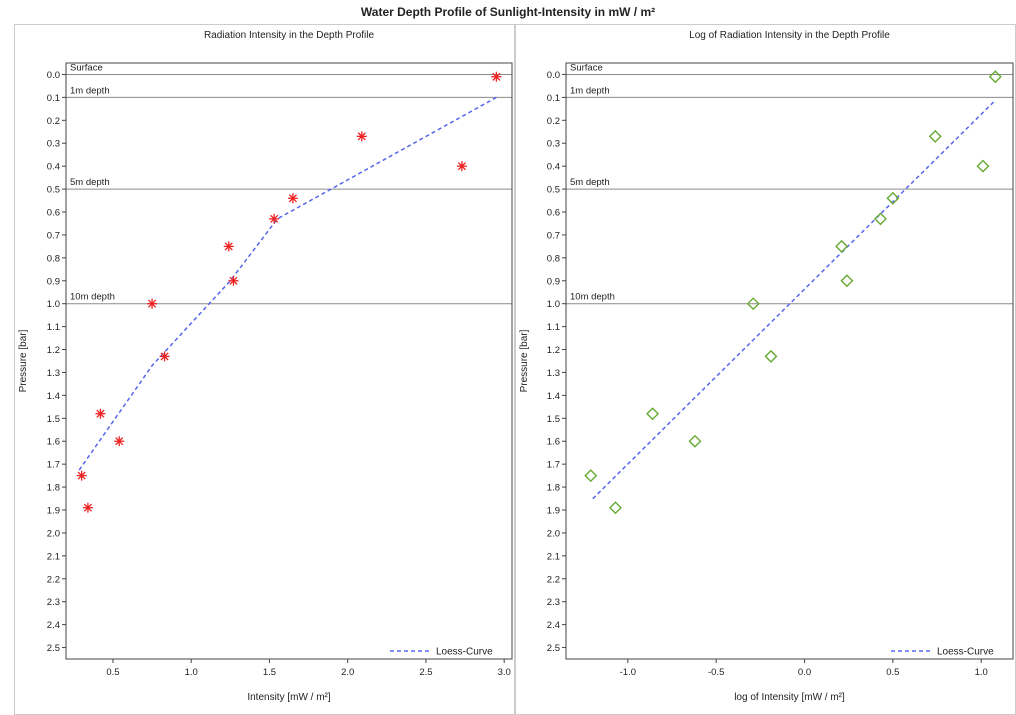 Image resolution: width=1016 pixels, height=715 pixels. What do you see at coordinates (504, 672) in the screenshot?
I see `x-tick-label: 3.0` at bounding box center [504, 672].